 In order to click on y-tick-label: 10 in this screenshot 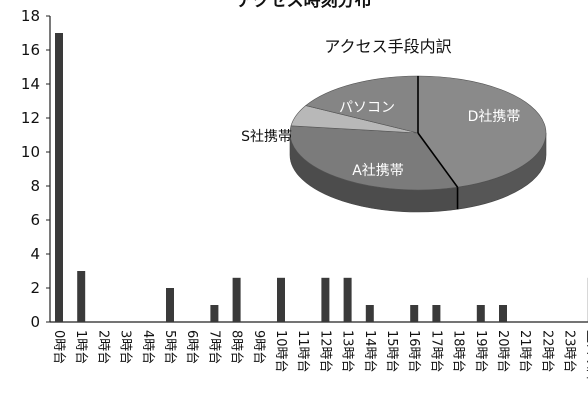, I will do `click(30, 152)`.